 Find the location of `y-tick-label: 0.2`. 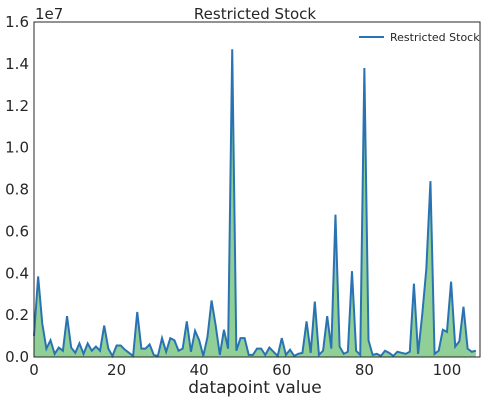

y-tick-label: 0.2 is located at coordinates (17, 315).